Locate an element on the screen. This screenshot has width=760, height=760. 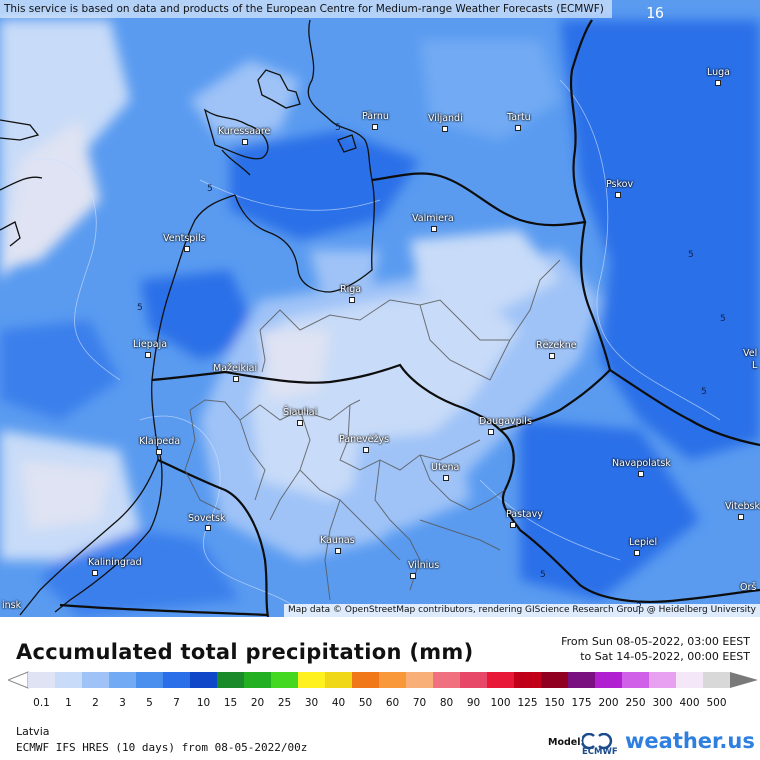
legend-title: Accumulated total precipitation (mm) is located at coordinates (245, 652).